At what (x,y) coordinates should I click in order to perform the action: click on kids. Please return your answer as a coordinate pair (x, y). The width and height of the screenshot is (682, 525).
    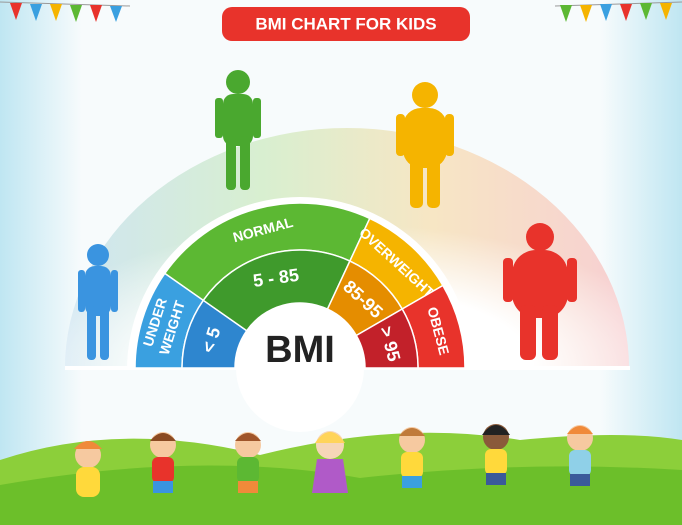
    Looking at the image, I should click on (333, 460).